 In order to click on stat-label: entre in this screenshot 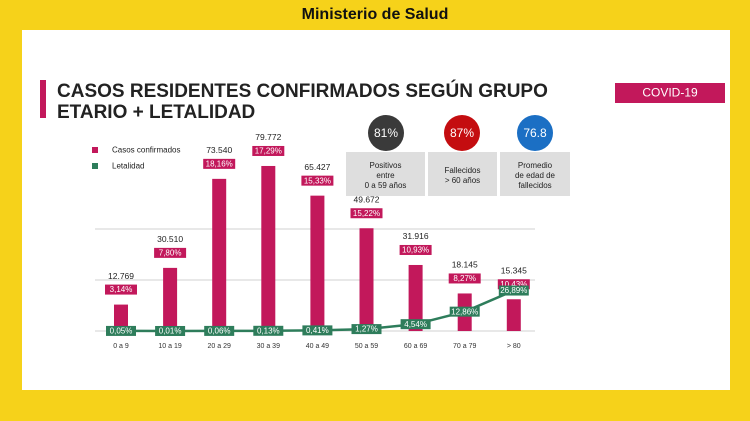, I will do `click(385, 175)`.